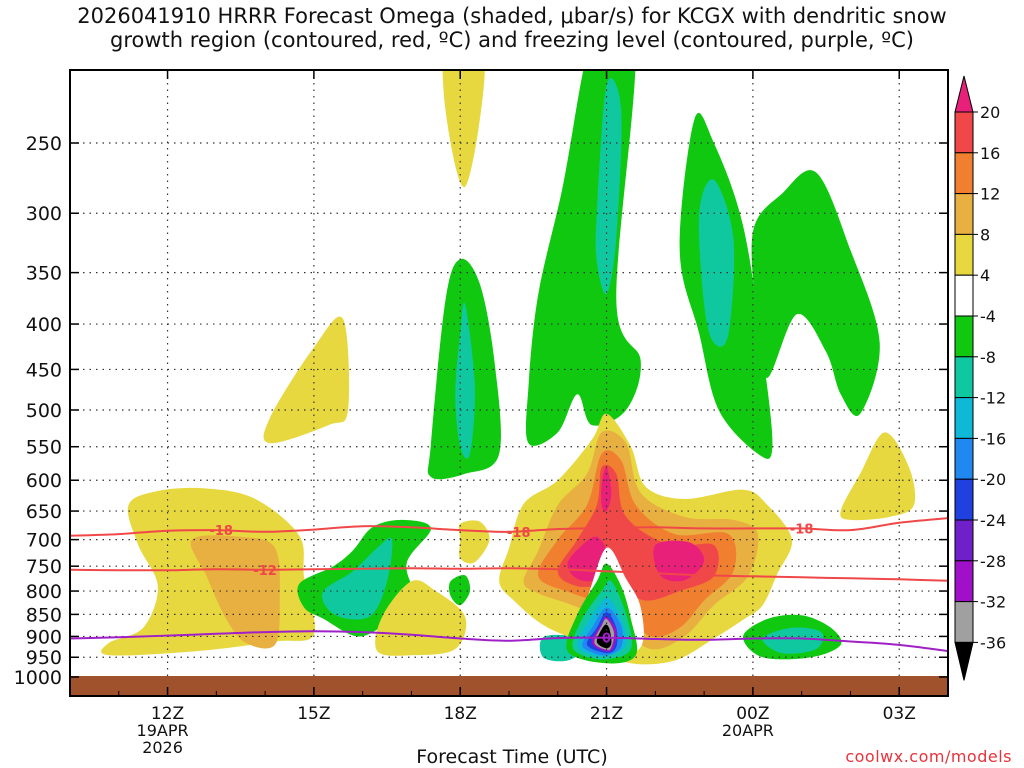 The height and width of the screenshot is (768, 1024). What do you see at coordinates (512, 757) in the screenshot?
I see `x-axis-title: Forecast Time (UTC)` at bounding box center [512, 757].